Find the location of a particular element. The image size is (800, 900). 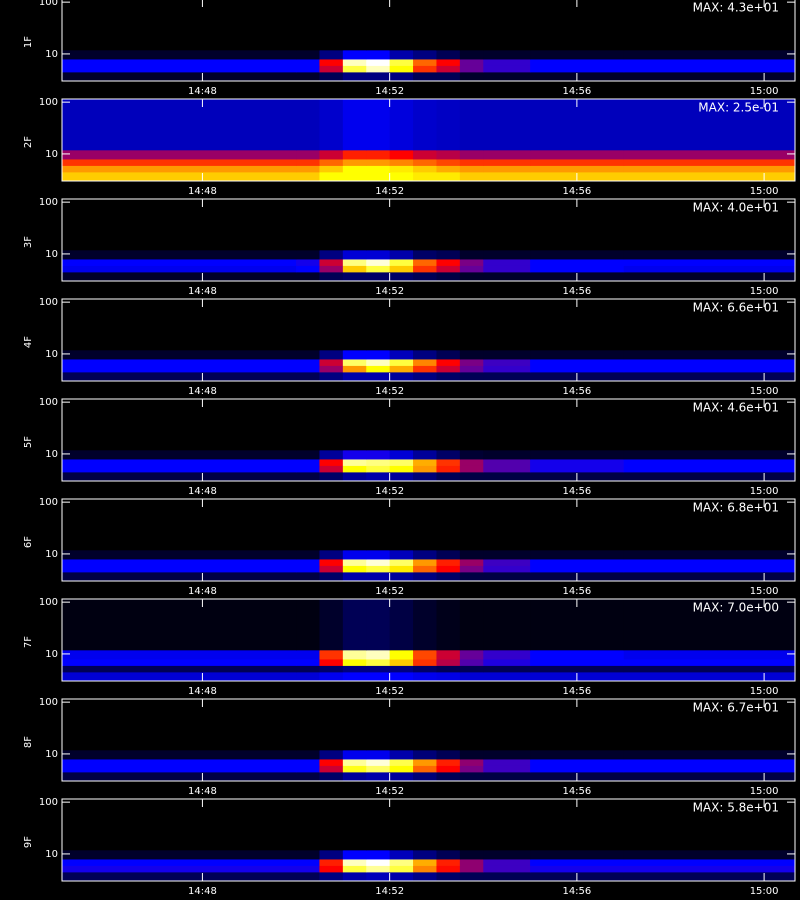

panel: 10 100 14:48 14:52 14:56 15:00 MAX: 5.8e+01 9F is located at coordinates (409, 847).